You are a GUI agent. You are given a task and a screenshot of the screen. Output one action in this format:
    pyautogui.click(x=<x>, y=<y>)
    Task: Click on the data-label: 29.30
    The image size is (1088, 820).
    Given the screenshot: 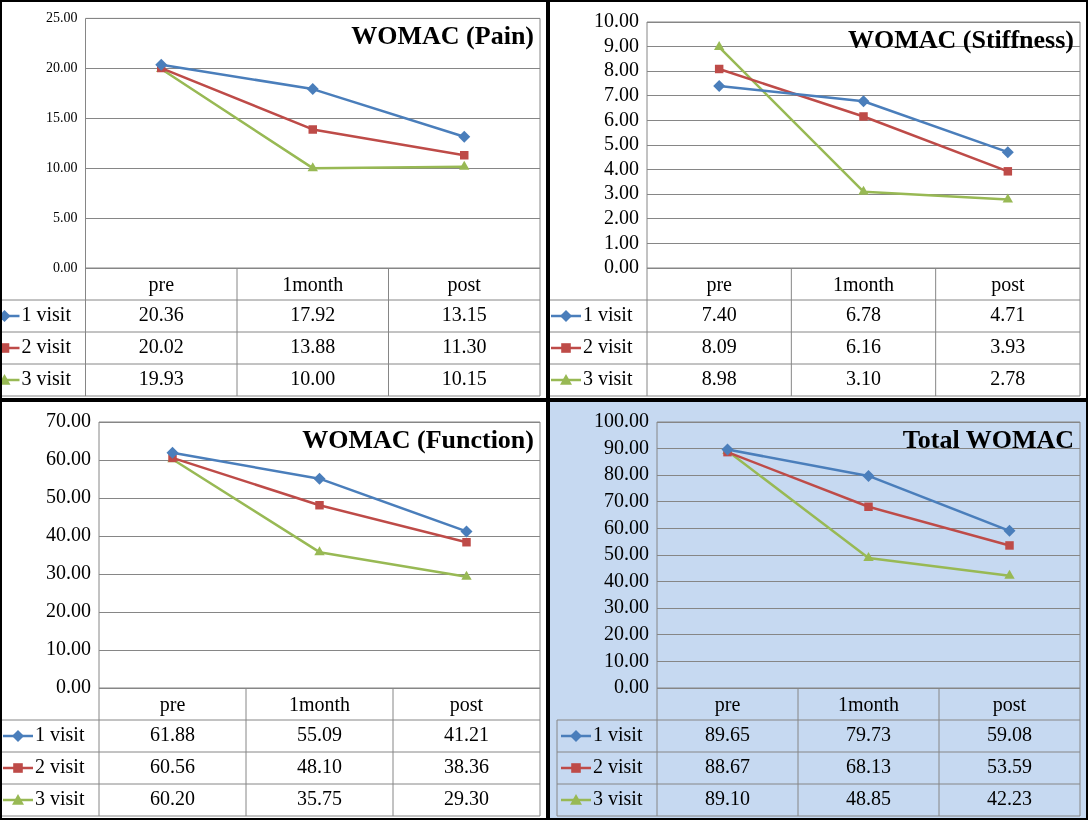 What is the action you would take?
    pyautogui.click(x=466, y=798)
    